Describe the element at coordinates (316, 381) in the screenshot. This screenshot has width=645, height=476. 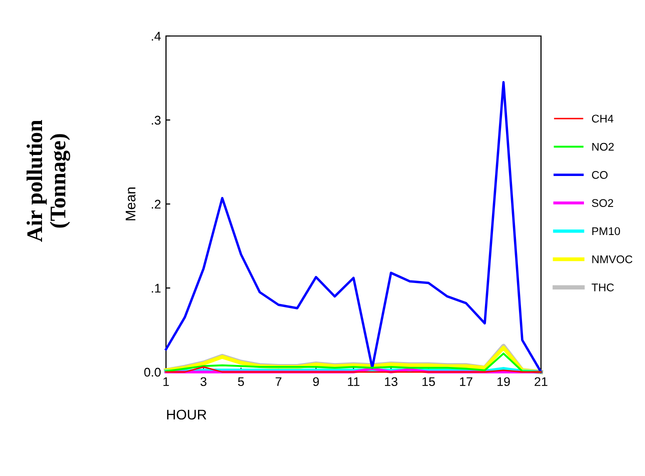
I see `x-tick-label: 9` at that location.